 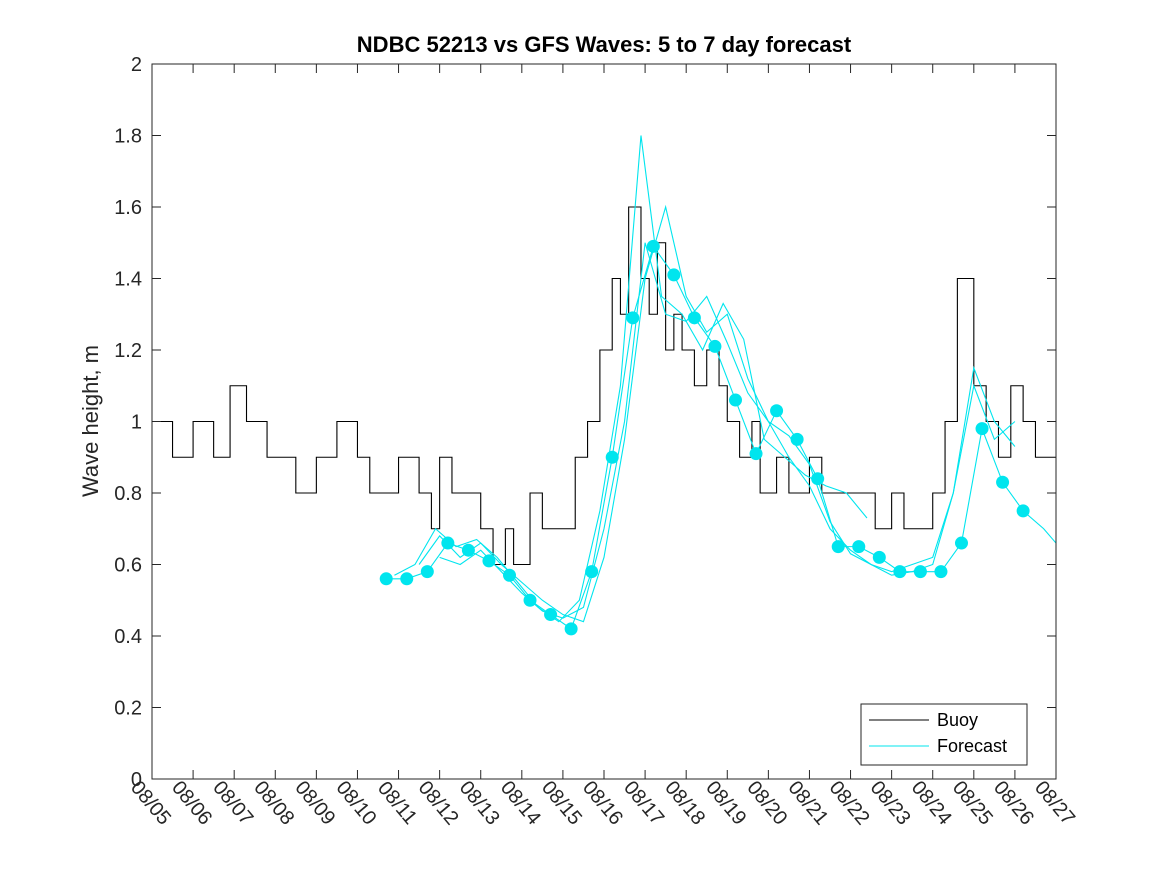 What do you see at coordinates (128, 351) in the screenshot?
I see `y-tick-label: 1.2` at bounding box center [128, 351].